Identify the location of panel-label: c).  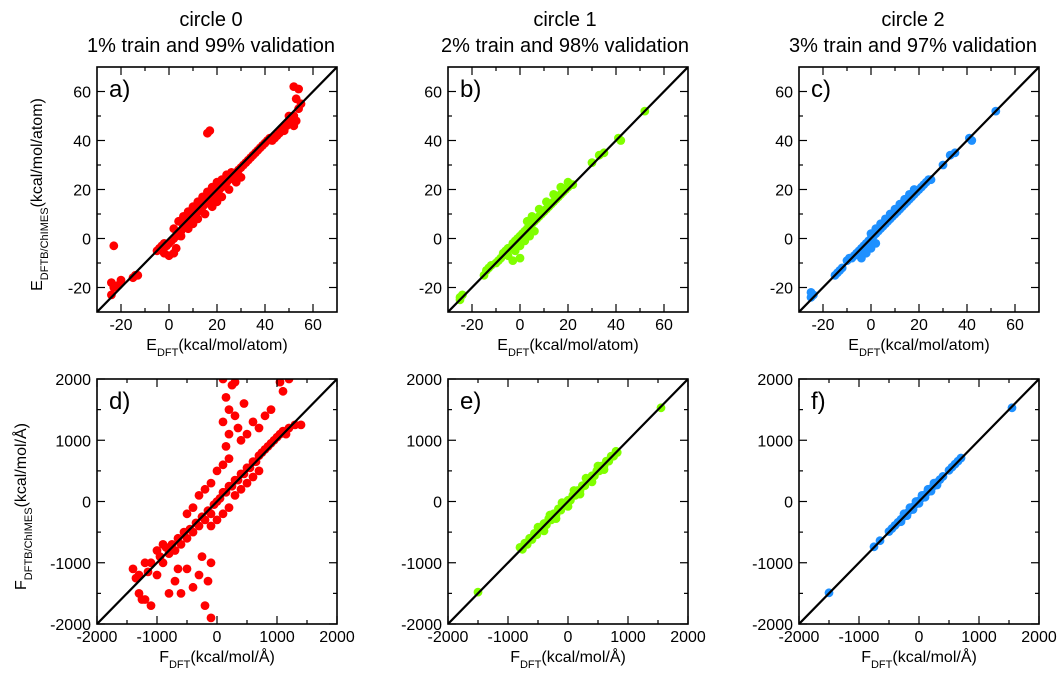
(821, 89).